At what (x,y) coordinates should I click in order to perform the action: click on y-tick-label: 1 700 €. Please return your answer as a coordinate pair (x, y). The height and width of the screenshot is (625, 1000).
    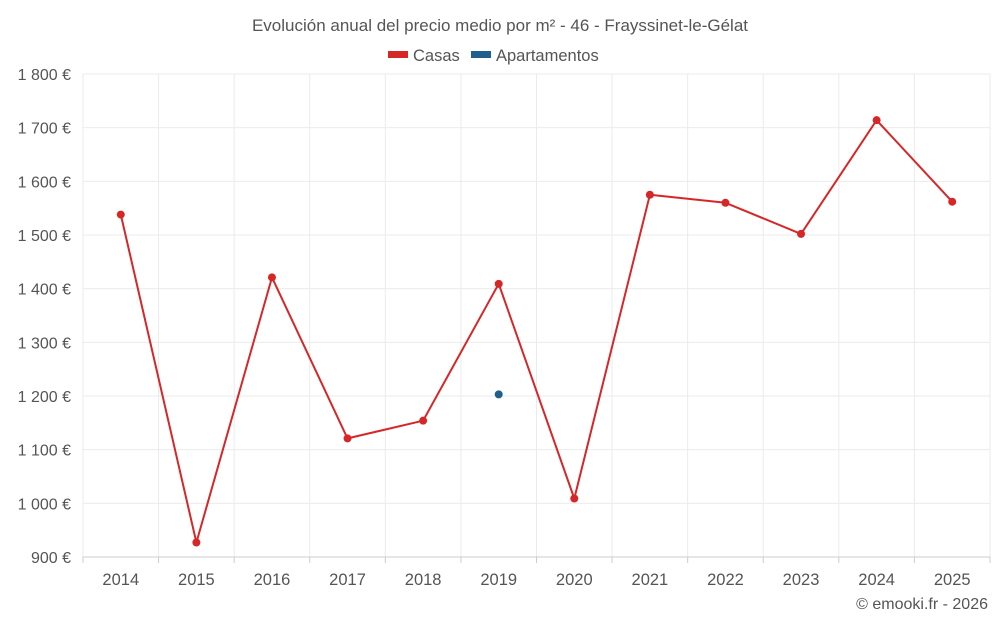
    Looking at the image, I should click on (44, 129).